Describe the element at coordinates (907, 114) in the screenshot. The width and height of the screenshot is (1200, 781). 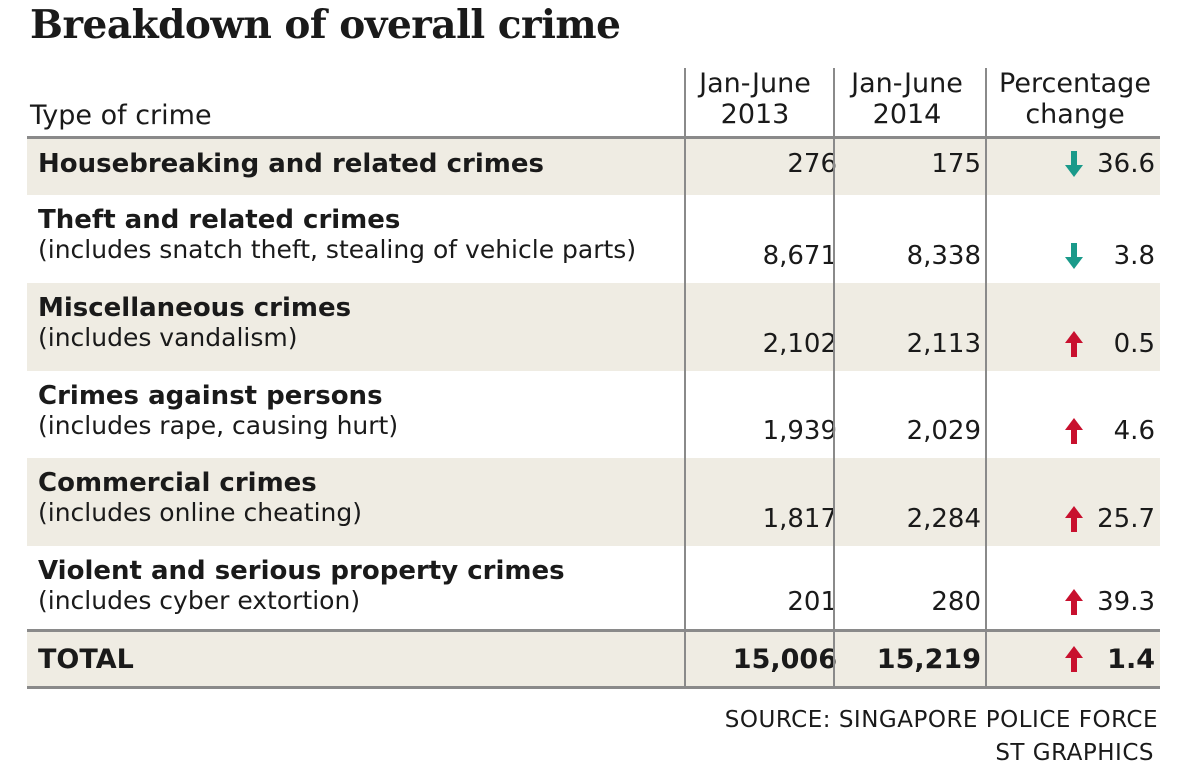
I see `header-col-2014-line2: 2014` at that location.